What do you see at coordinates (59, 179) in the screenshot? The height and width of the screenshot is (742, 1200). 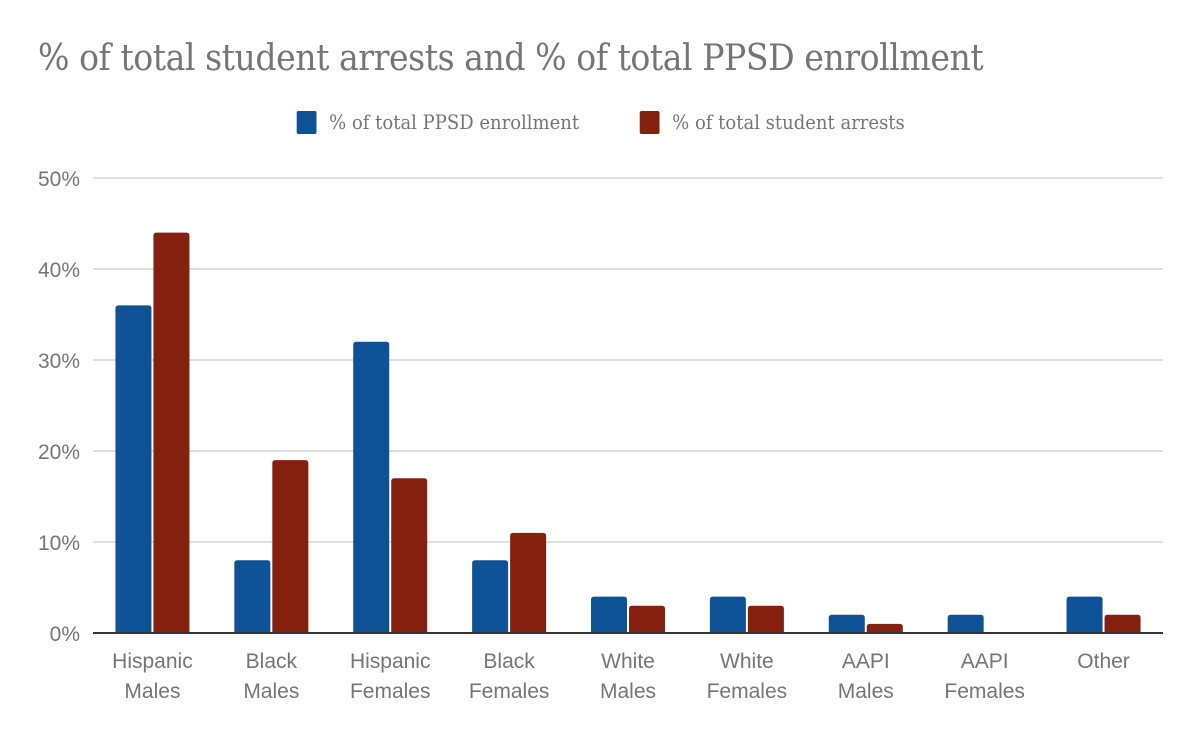 I see `y-tick-label: 50%` at bounding box center [59, 179].